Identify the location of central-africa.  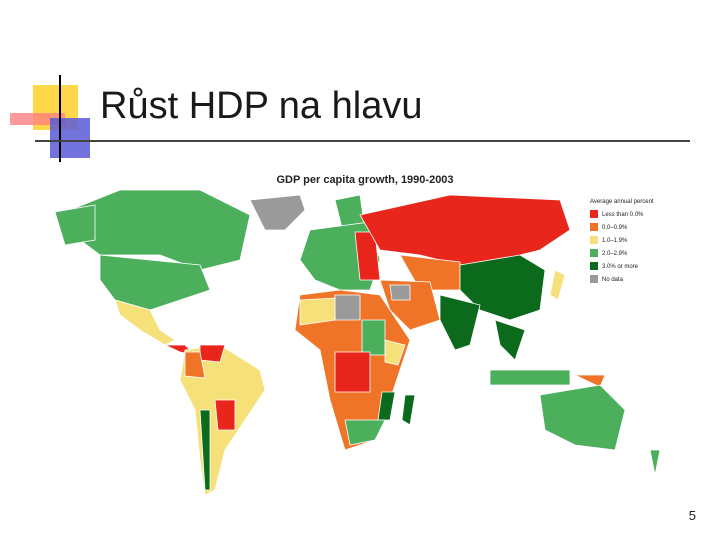
(352, 372).